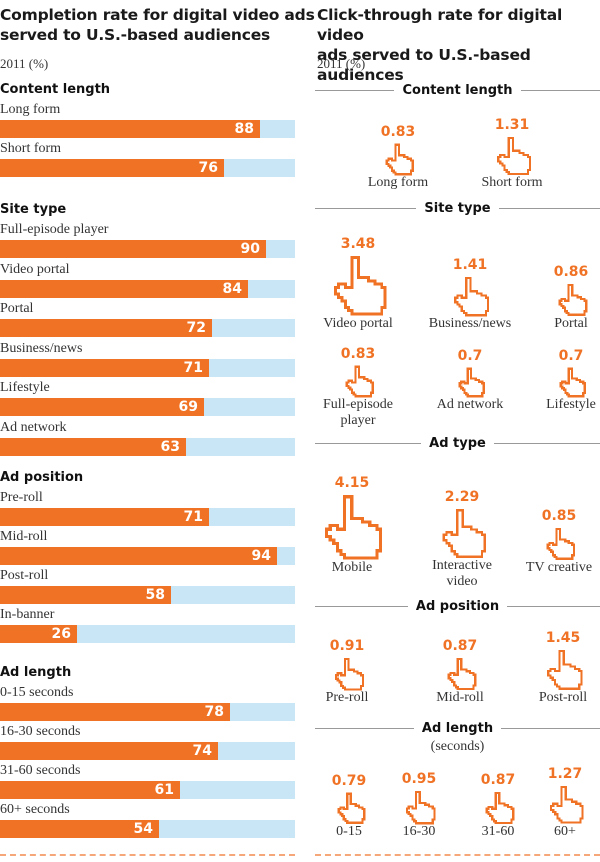  I want to click on bar-track: 71, so click(147, 517).